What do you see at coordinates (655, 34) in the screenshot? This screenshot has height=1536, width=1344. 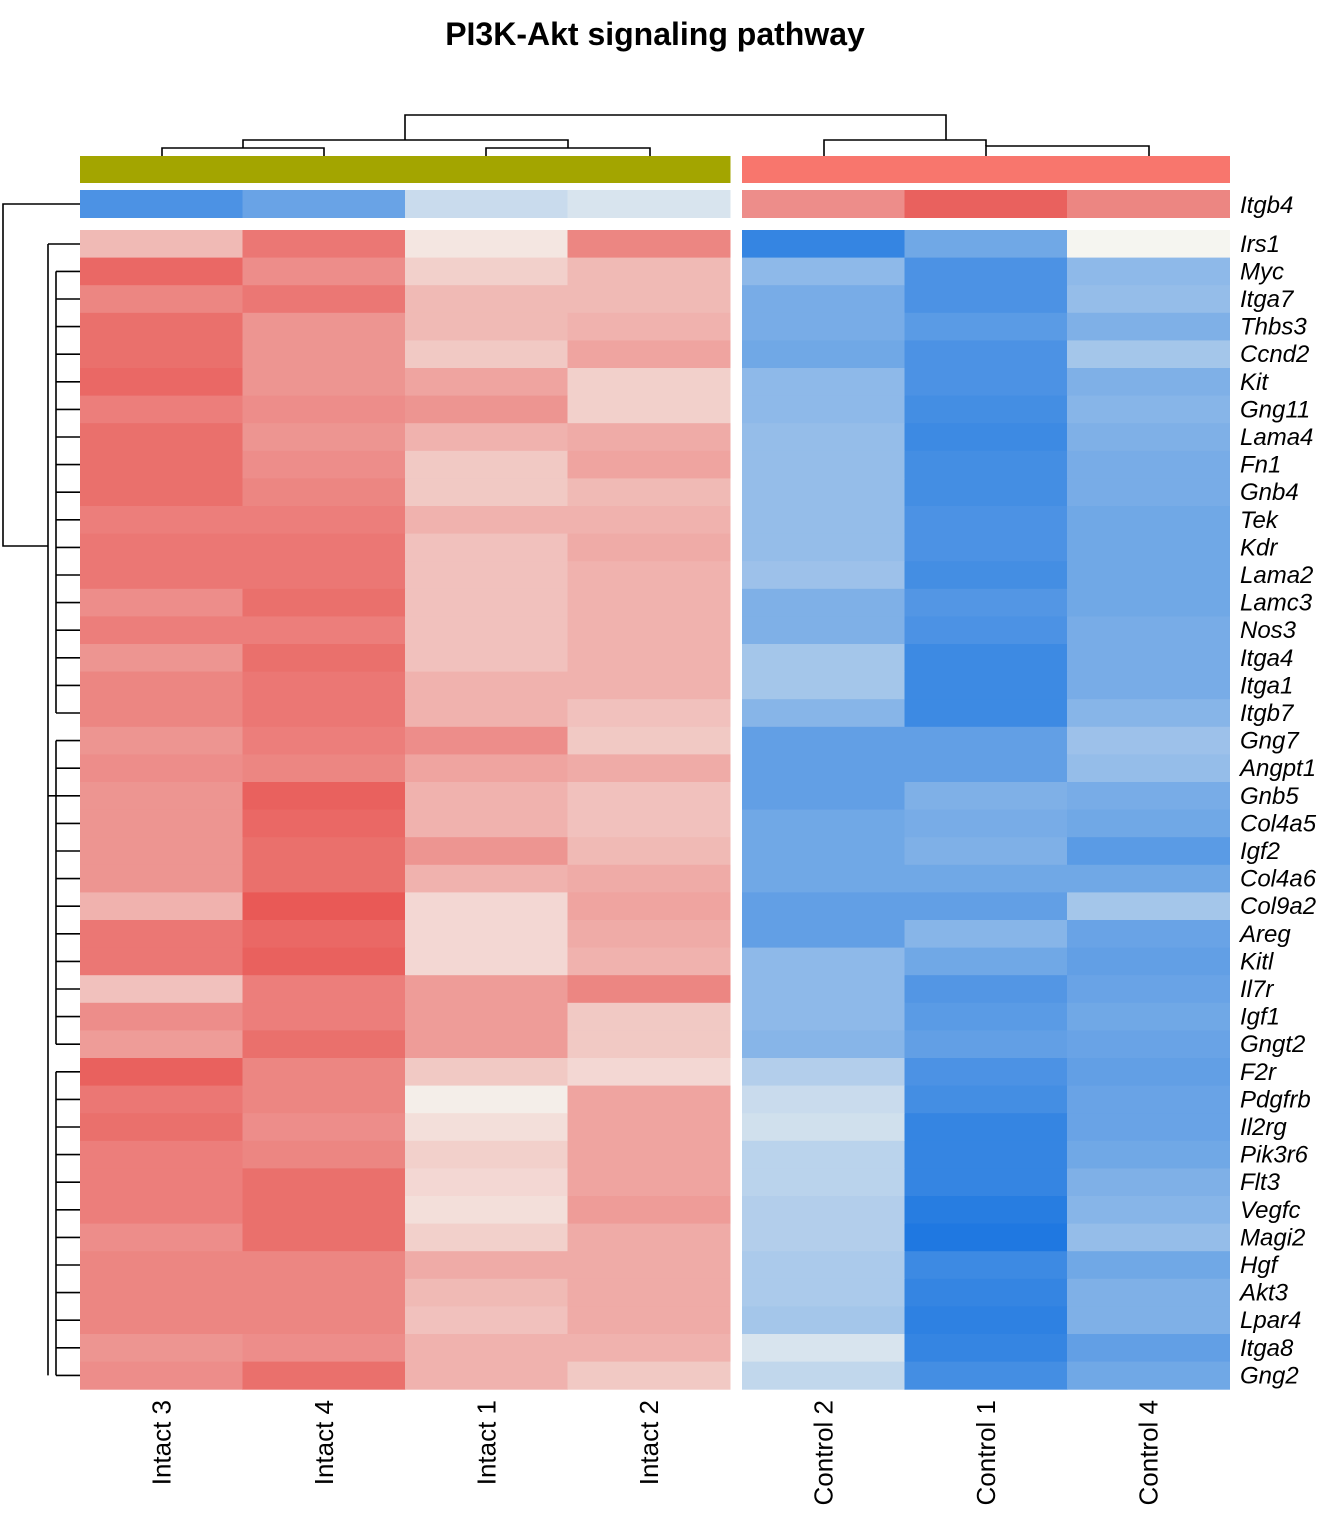 I see `chart-title: PI3K-Akt signaling pathway` at bounding box center [655, 34].